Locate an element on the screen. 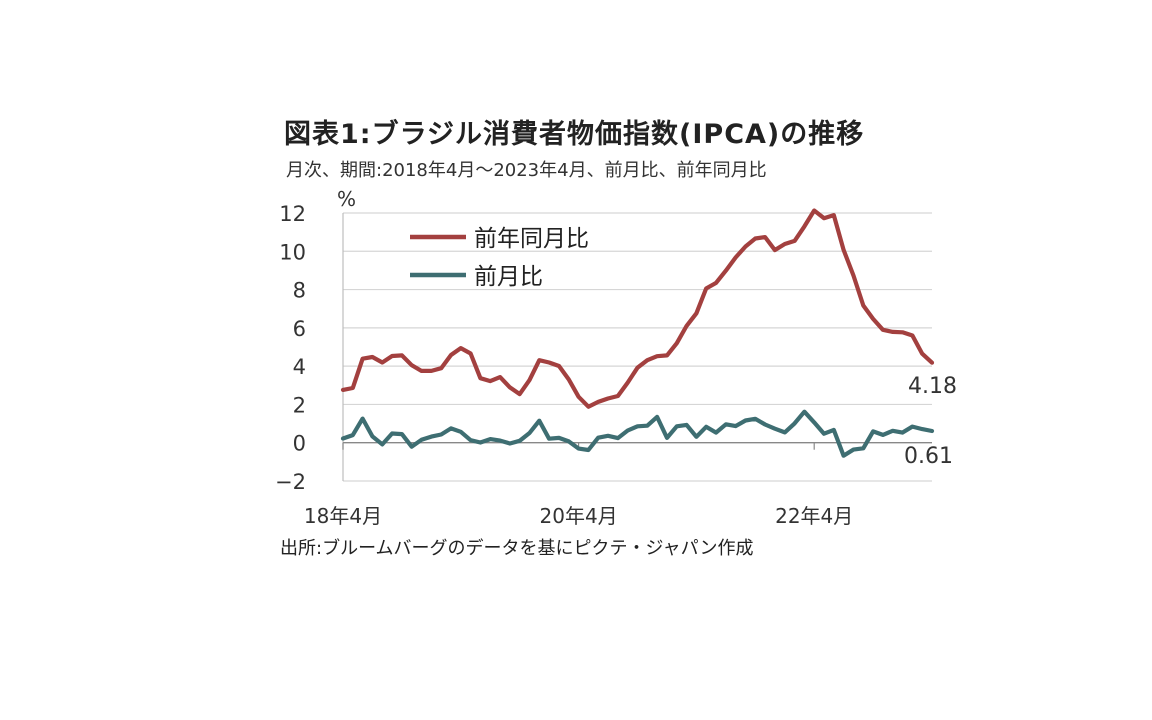 The width and height of the screenshot is (1152, 720). legend-label: 前年同月比 is located at coordinates (531, 239).